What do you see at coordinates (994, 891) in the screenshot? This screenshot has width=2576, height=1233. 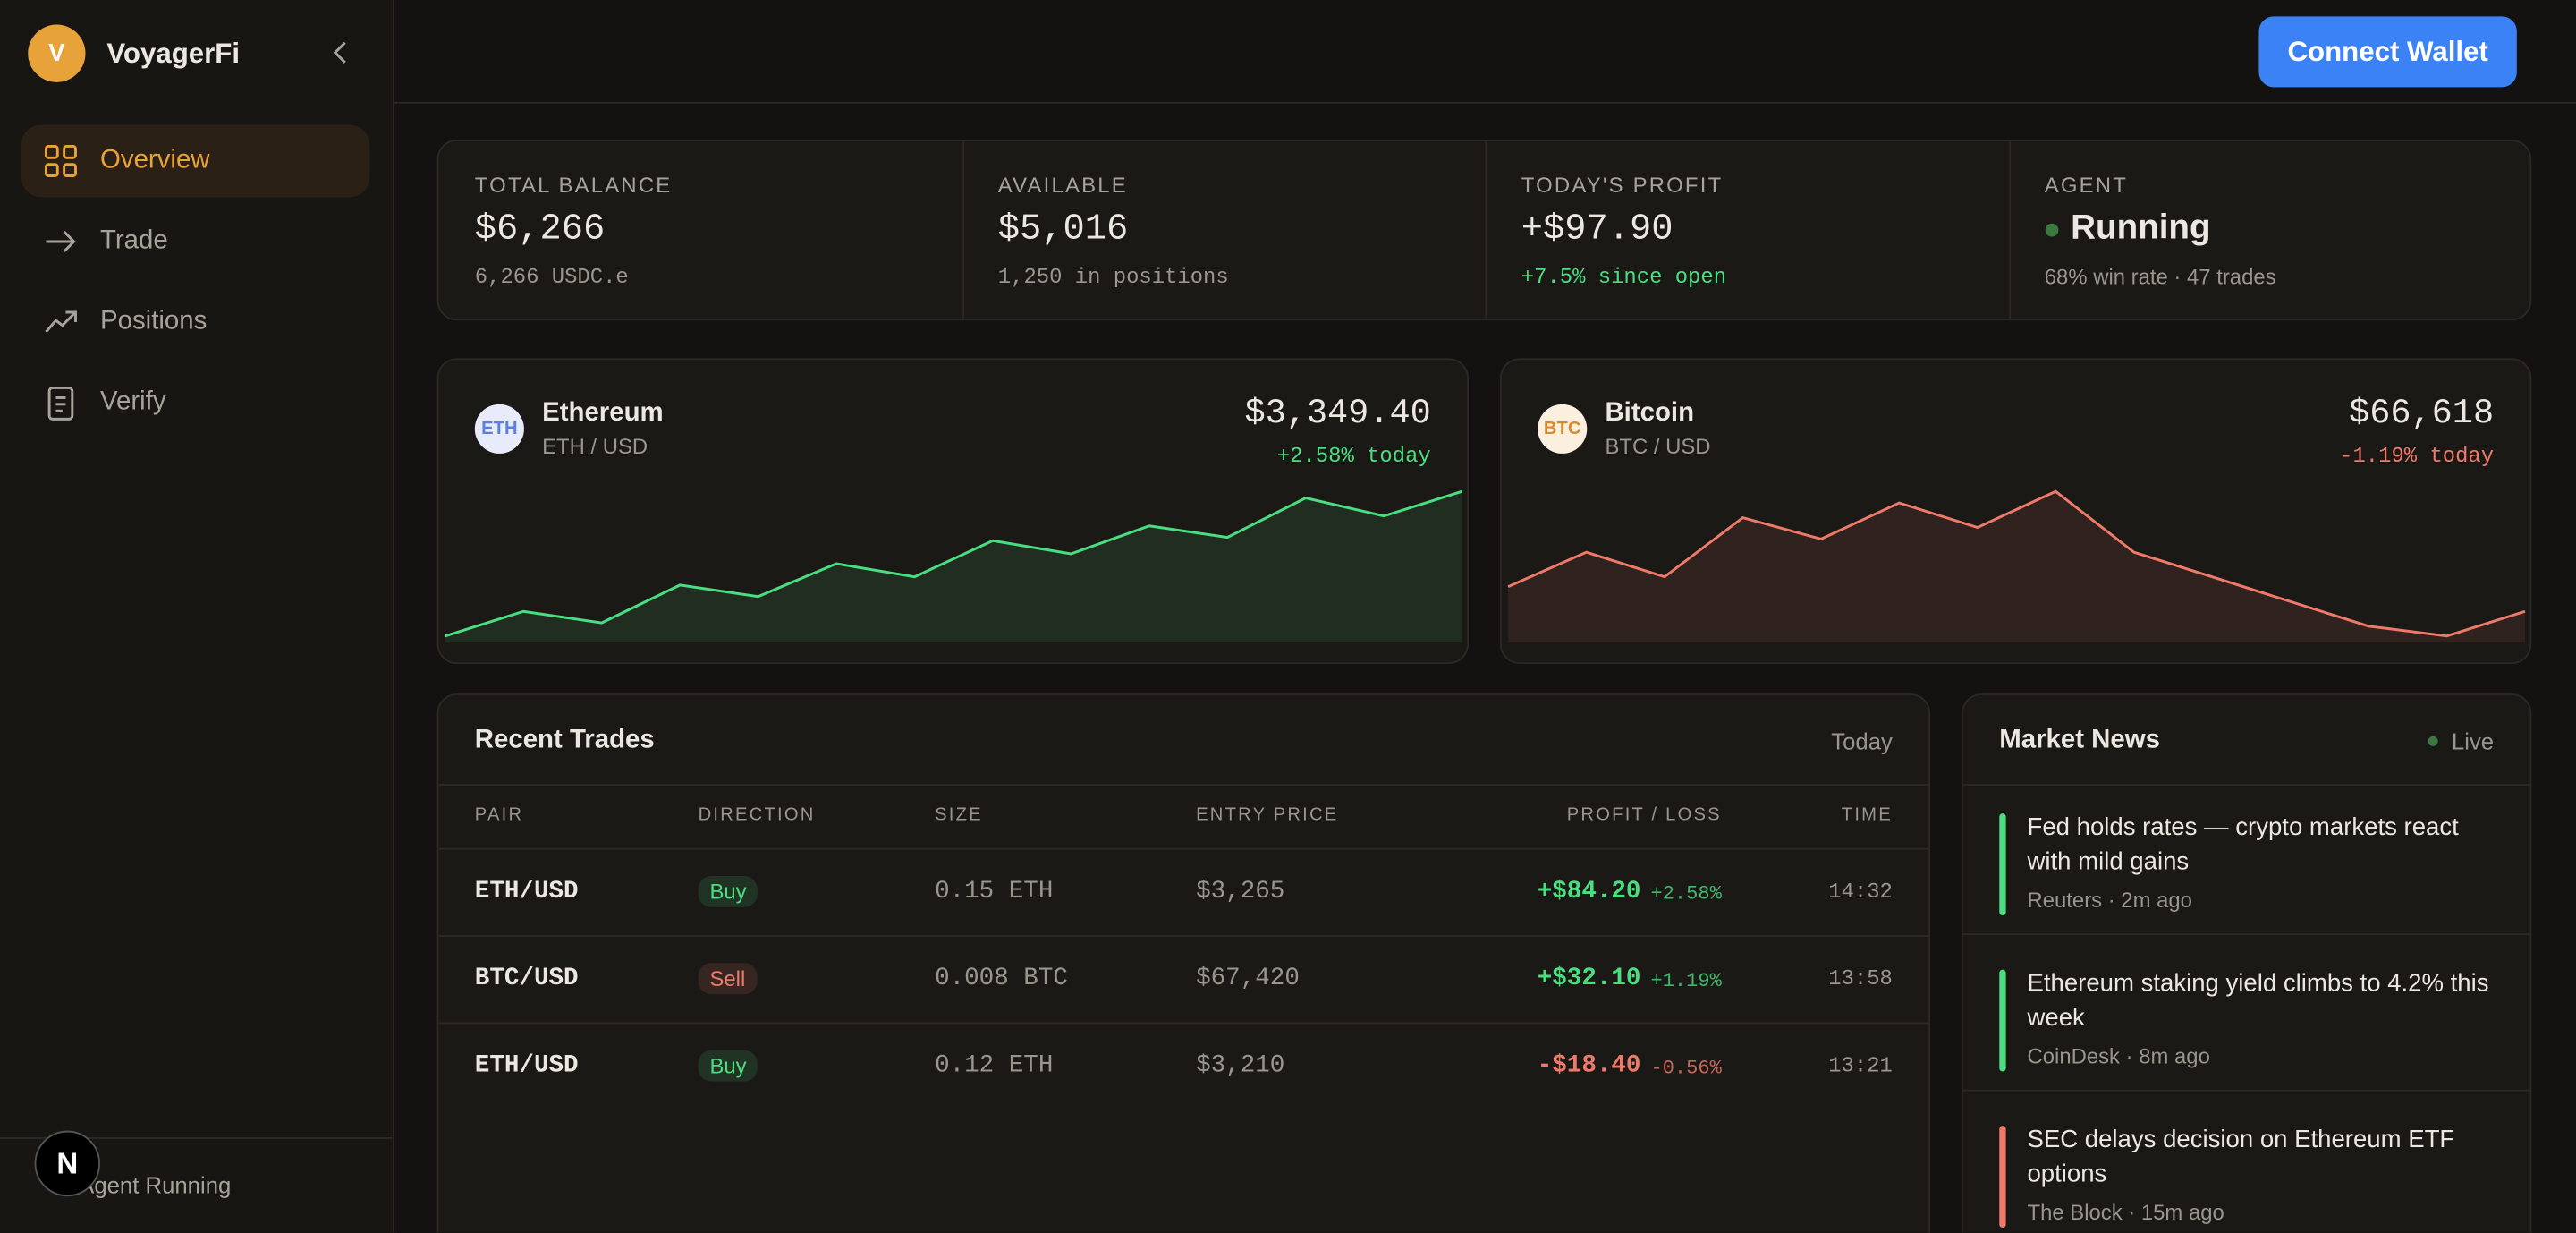 I see `size: 0.15 ETH` at bounding box center [994, 891].